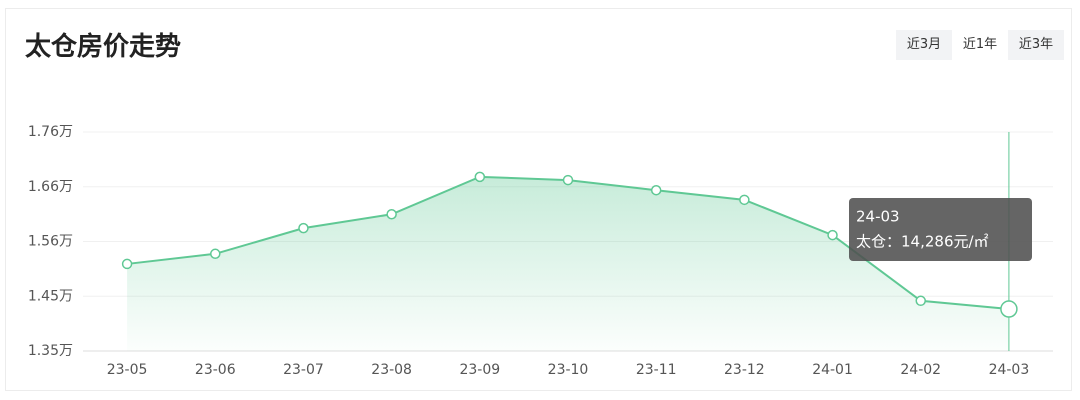 The height and width of the screenshot is (400, 1080). What do you see at coordinates (920, 370) in the screenshot?
I see `x-tick-label: 24-02` at bounding box center [920, 370].